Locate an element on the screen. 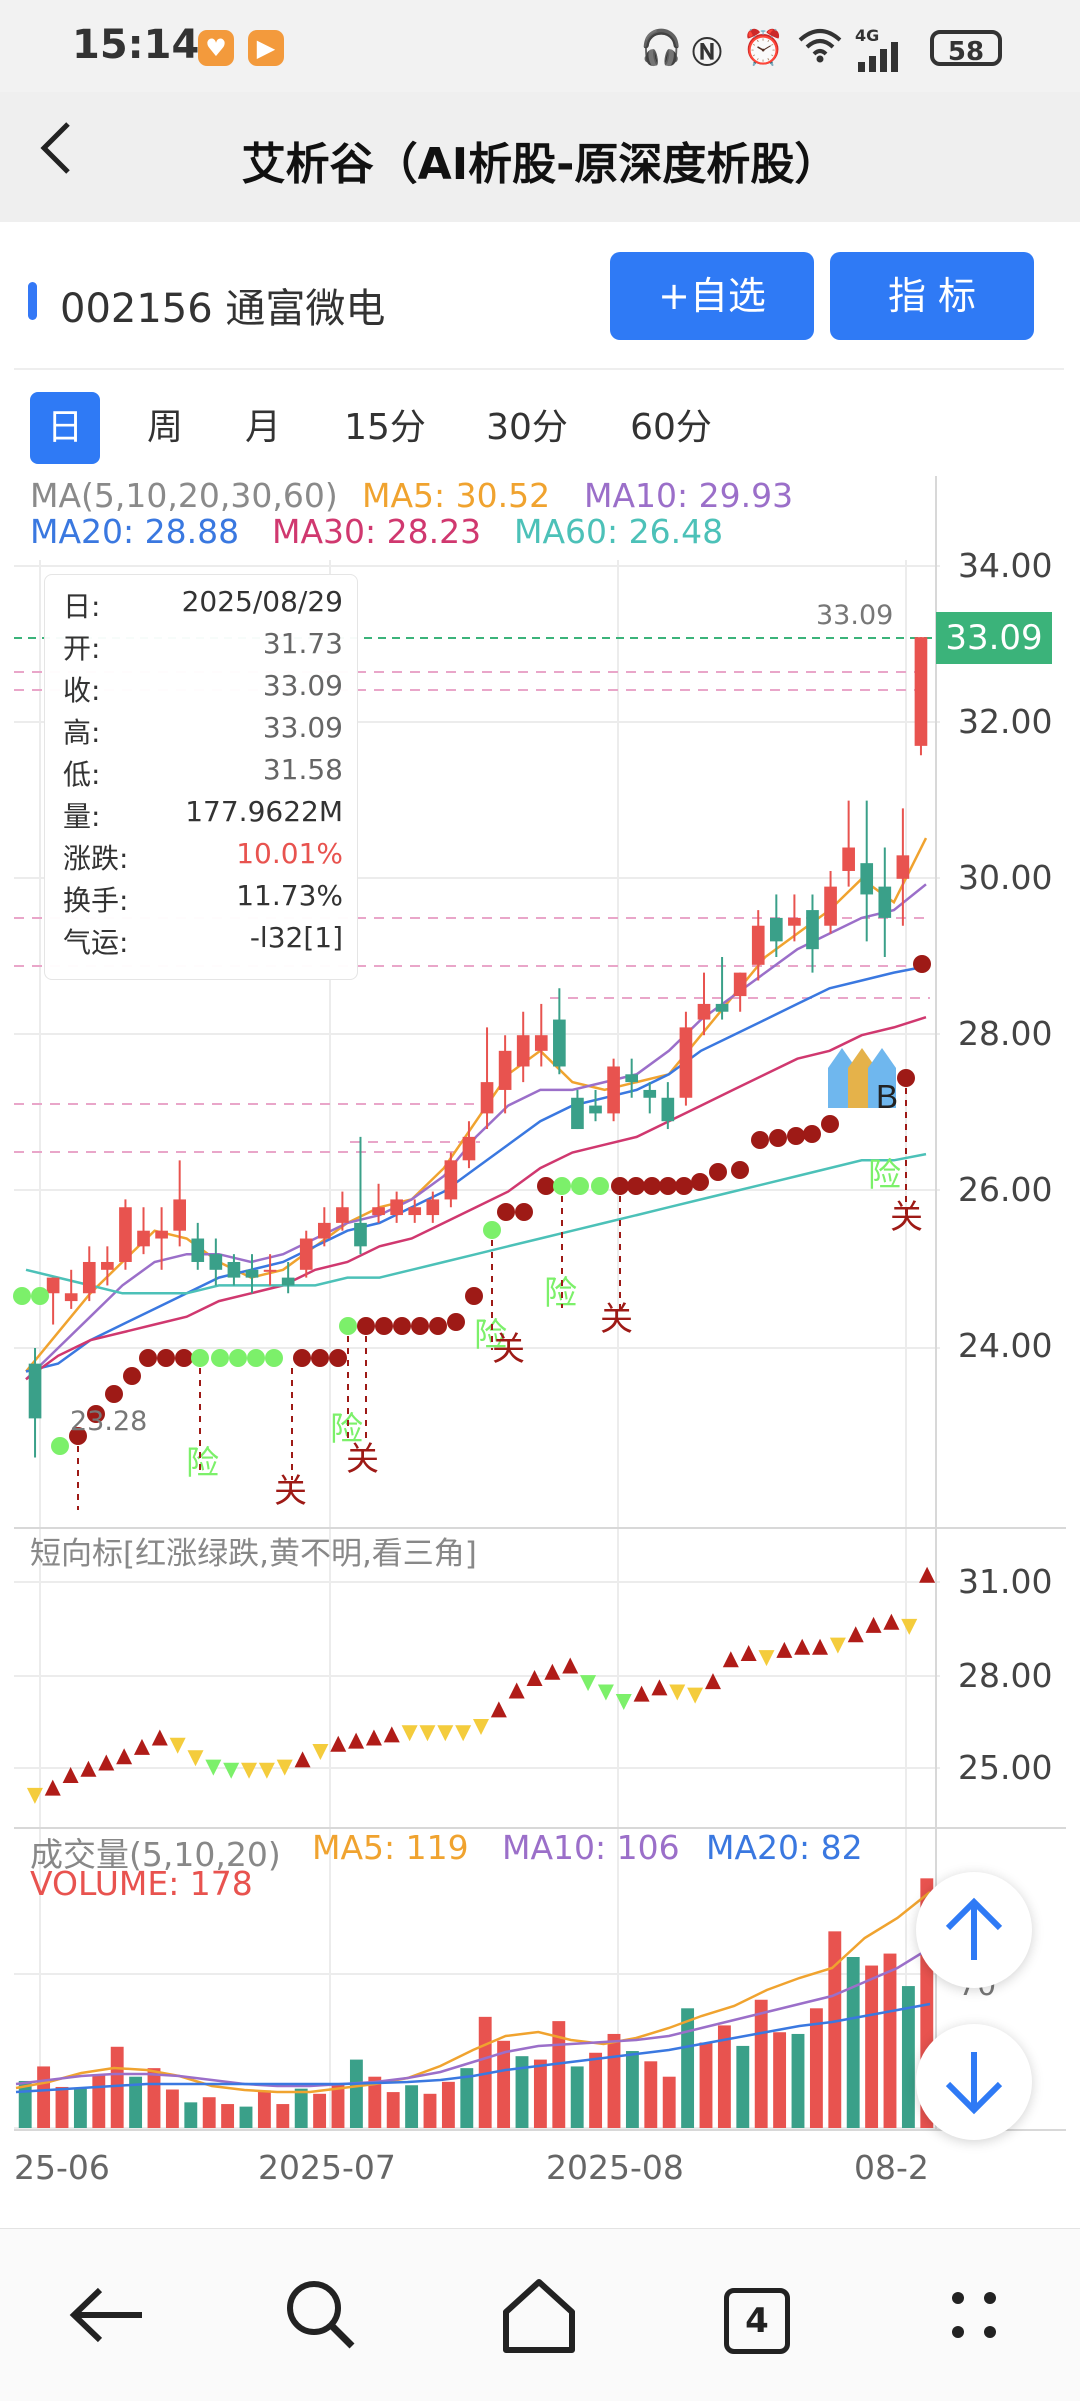  chevron-left-icon is located at coordinates (55, 148).